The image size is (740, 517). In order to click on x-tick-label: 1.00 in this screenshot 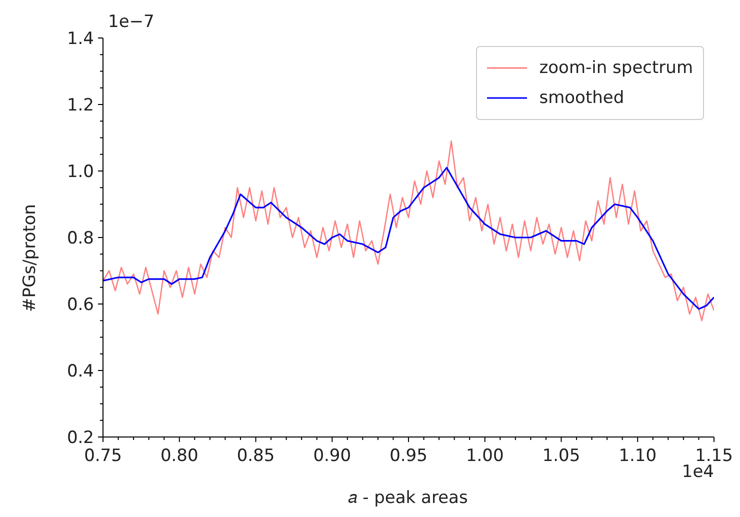, I will do `click(485, 456)`.